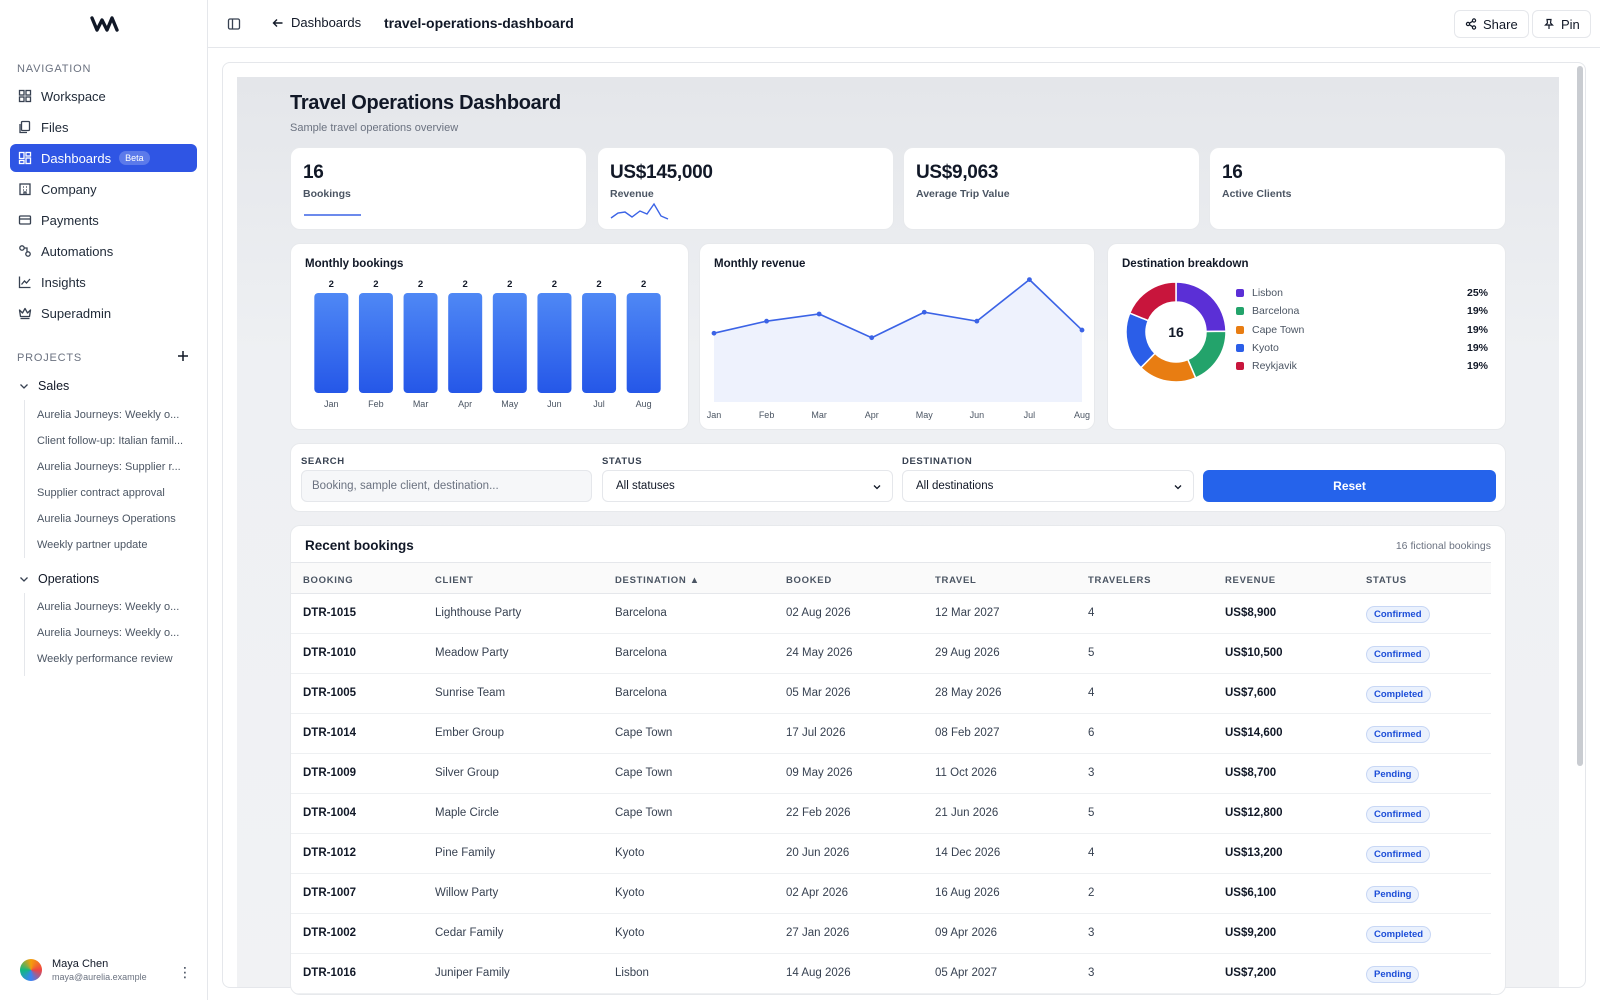 The width and height of the screenshot is (1600, 1000). What do you see at coordinates (43, 386) in the screenshot?
I see `project-group-sales: Sales` at bounding box center [43, 386].